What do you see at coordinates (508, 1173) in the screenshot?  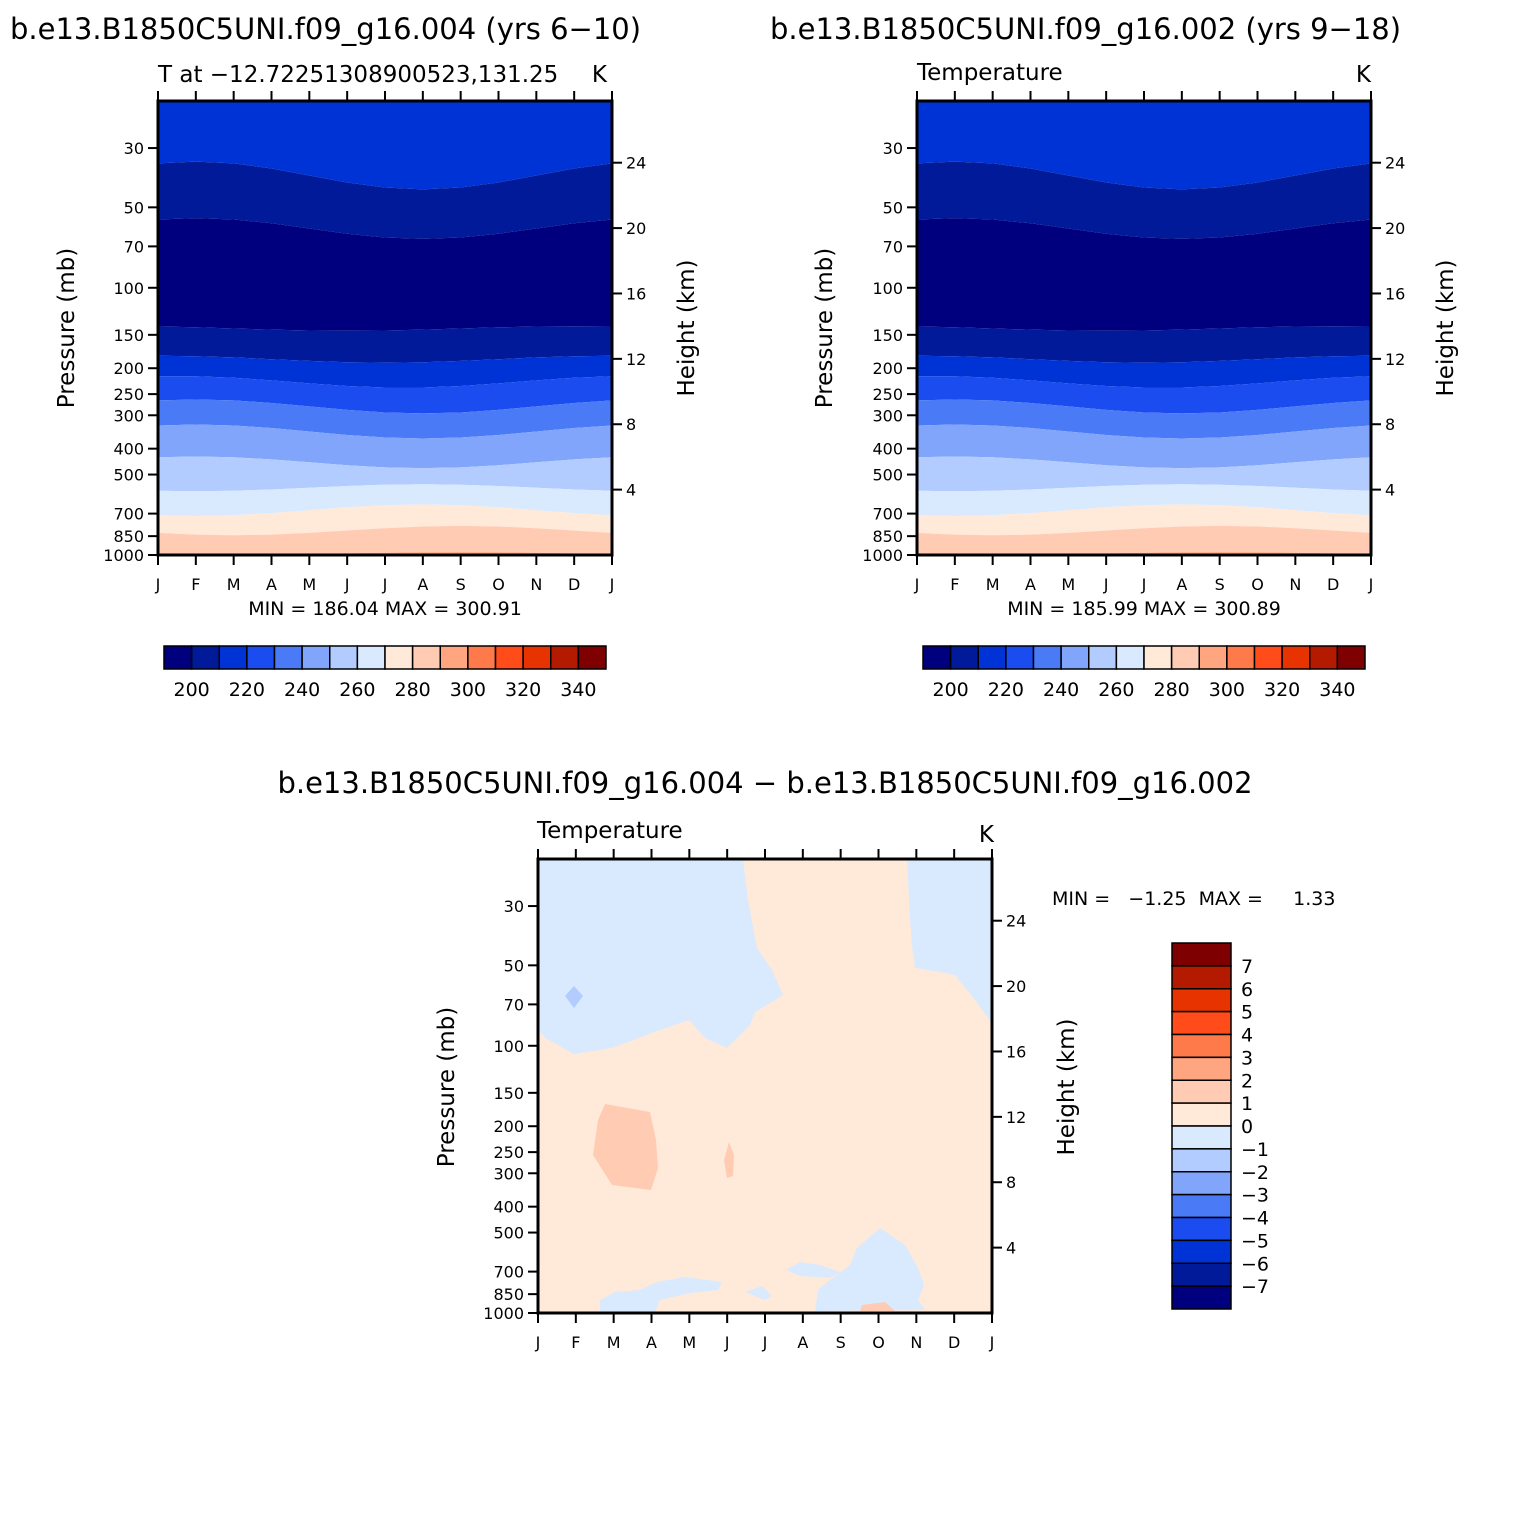 I see `diff-pressure-tick-label: 300` at bounding box center [508, 1173].